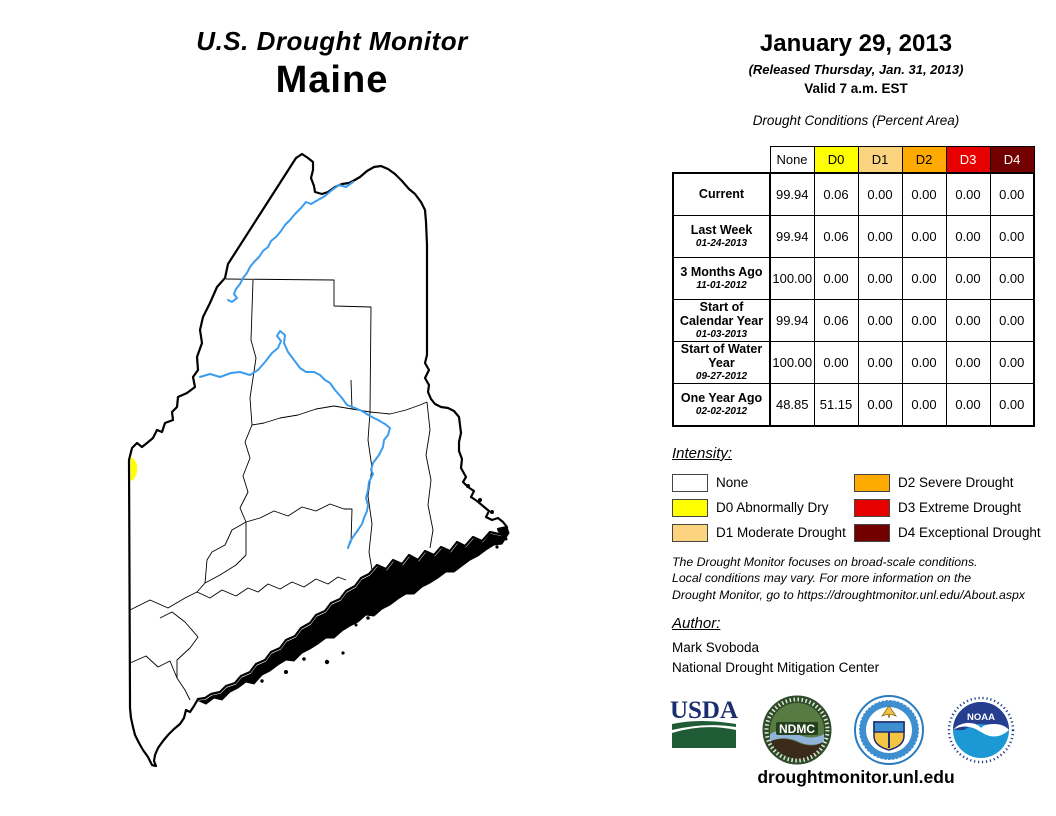 The height and width of the screenshot is (816, 1056). What do you see at coordinates (968, 160) in the screenshot?
I see `col-d3: D3` at bounding box center [968, 160].